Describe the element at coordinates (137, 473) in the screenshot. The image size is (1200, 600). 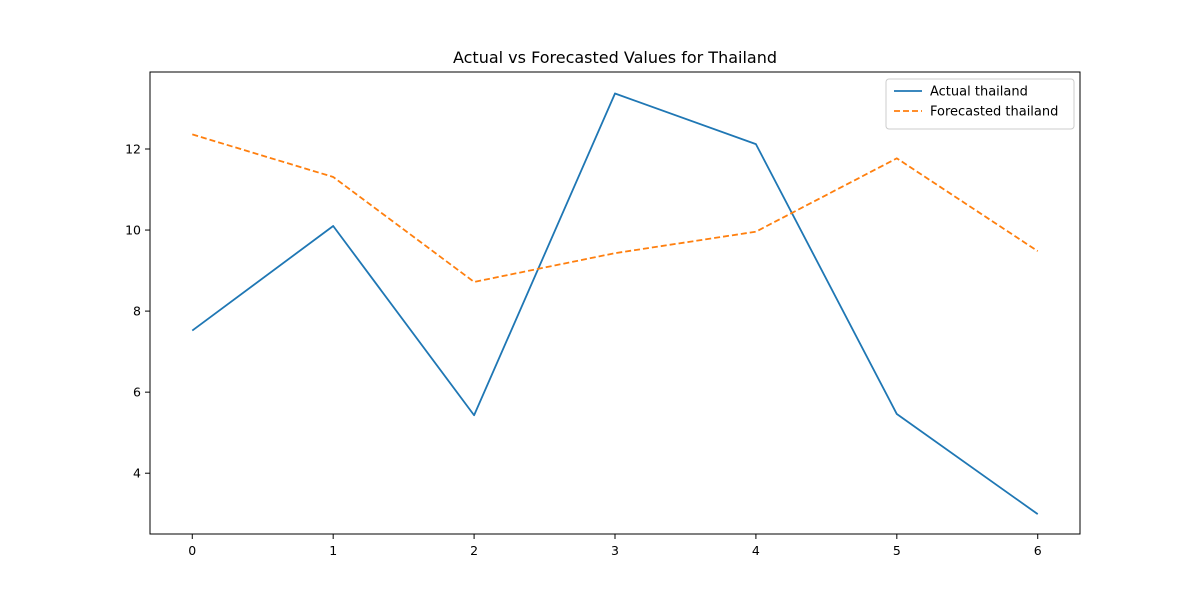
I see `y-tick-label: 4` at that location.